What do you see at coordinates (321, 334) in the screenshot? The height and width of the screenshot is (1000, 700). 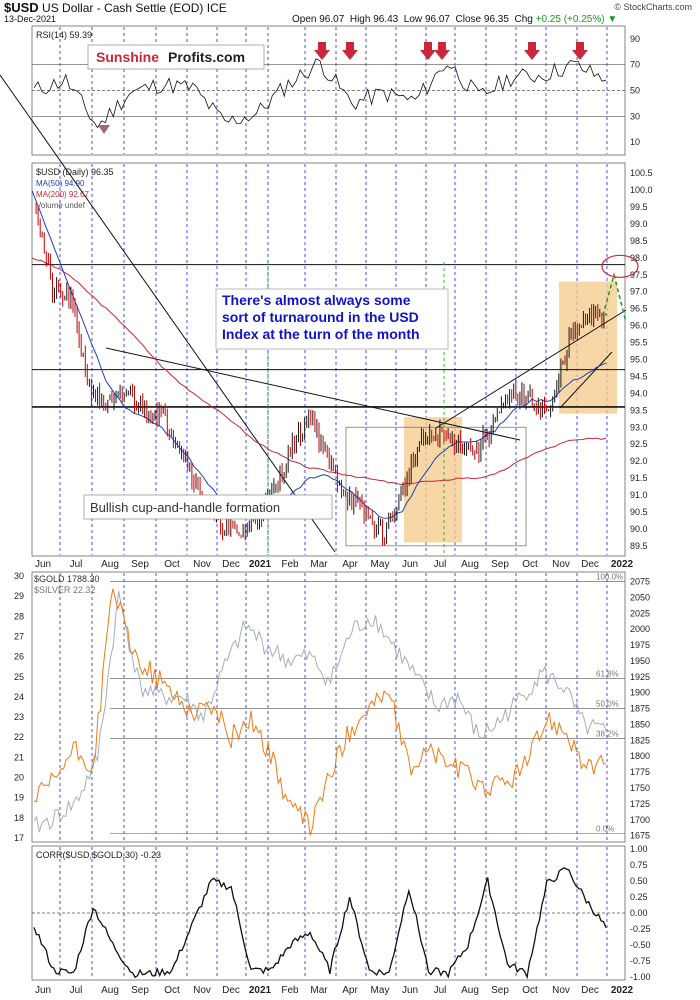 I see `annotation-line: Index at the turn of the month` at bounding box center [321, 334].